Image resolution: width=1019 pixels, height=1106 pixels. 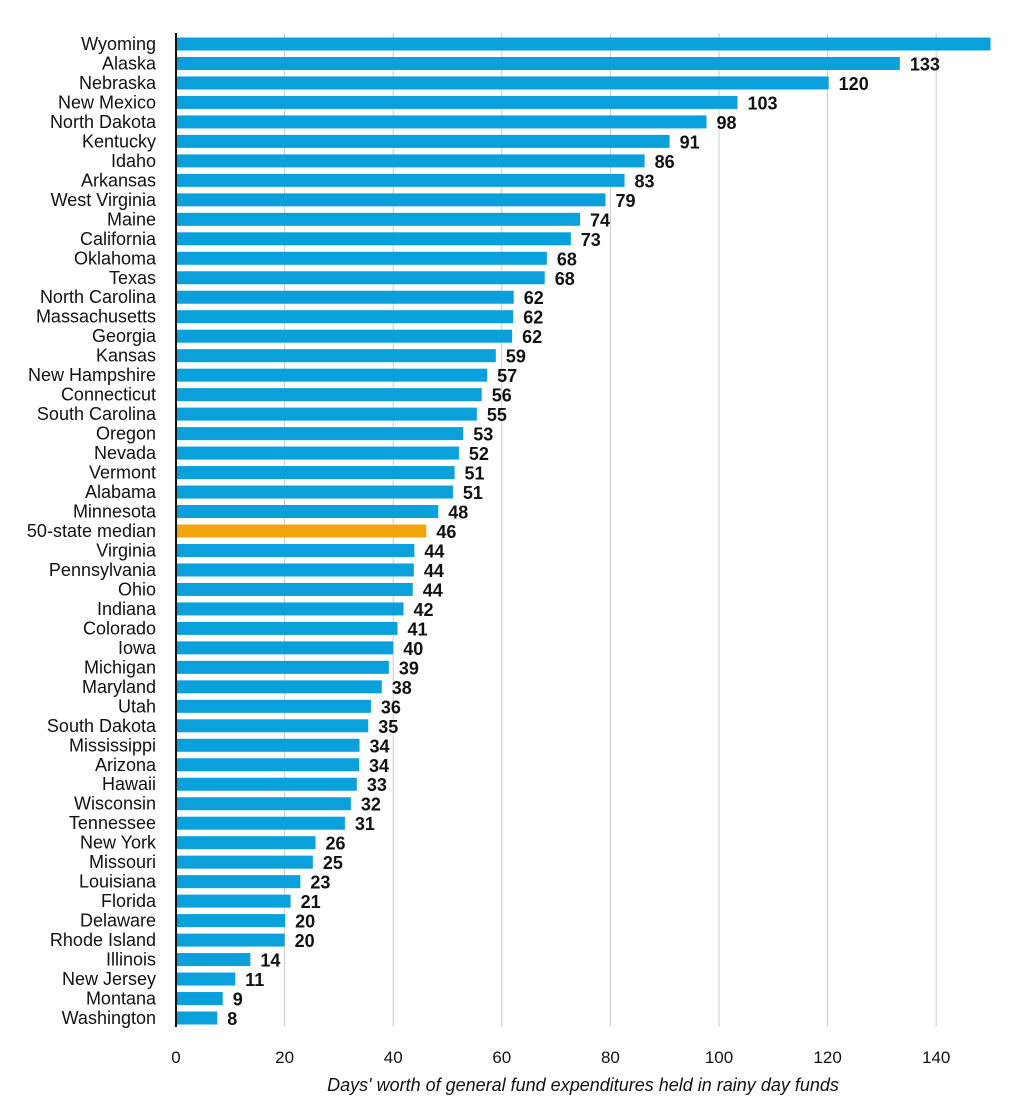 I want to click on bar-utah, so click(x=273, y=706).